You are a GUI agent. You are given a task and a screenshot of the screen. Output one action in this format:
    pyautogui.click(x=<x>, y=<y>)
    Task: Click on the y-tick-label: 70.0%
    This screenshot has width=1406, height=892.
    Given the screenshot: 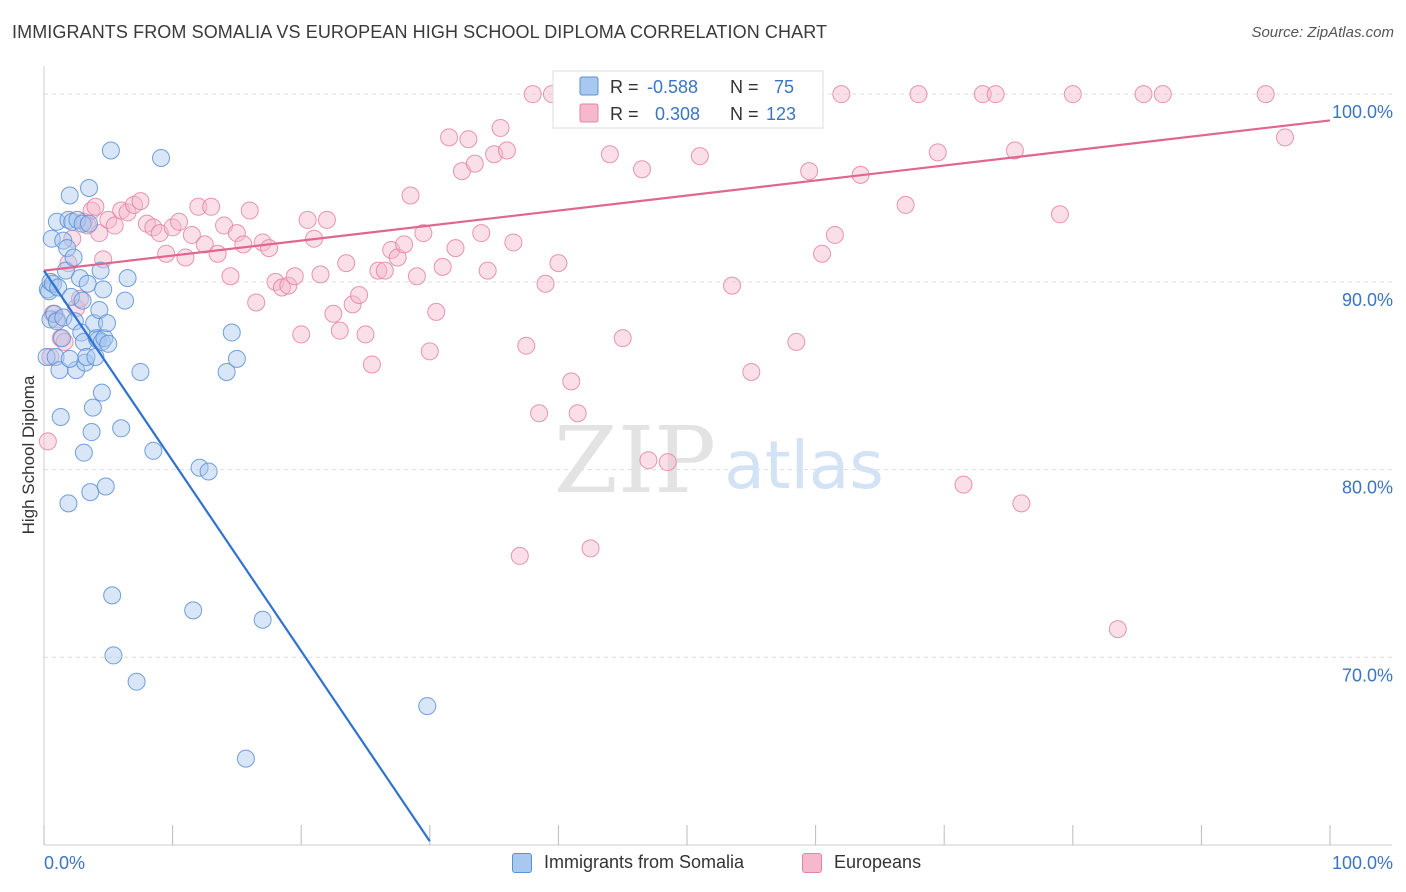 What is the action you would take?
    pyautogui.click(x=1367, y=675)
    